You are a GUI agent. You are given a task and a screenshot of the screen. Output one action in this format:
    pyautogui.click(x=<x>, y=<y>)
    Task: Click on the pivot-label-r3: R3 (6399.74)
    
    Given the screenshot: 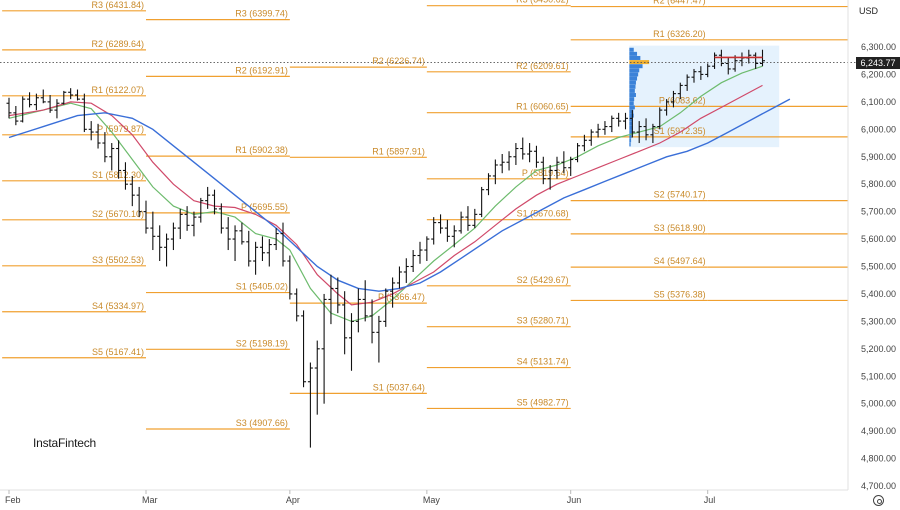 What is the action you would take?
    pyautogui.click(x=261, y=14)
    